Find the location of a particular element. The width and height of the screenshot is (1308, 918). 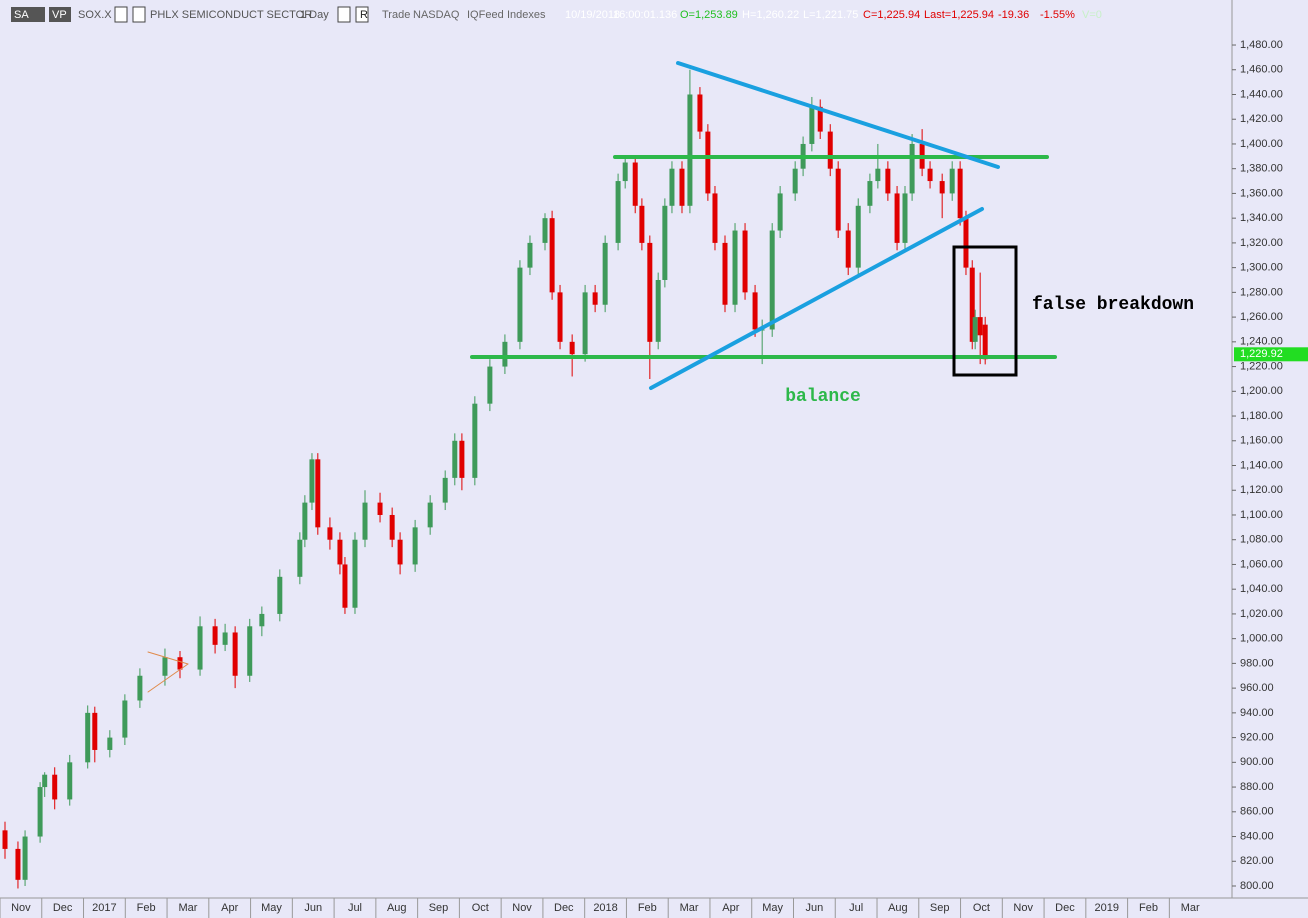

y-tick-label: 1,260.00 is located at coordinates (1261, 317).